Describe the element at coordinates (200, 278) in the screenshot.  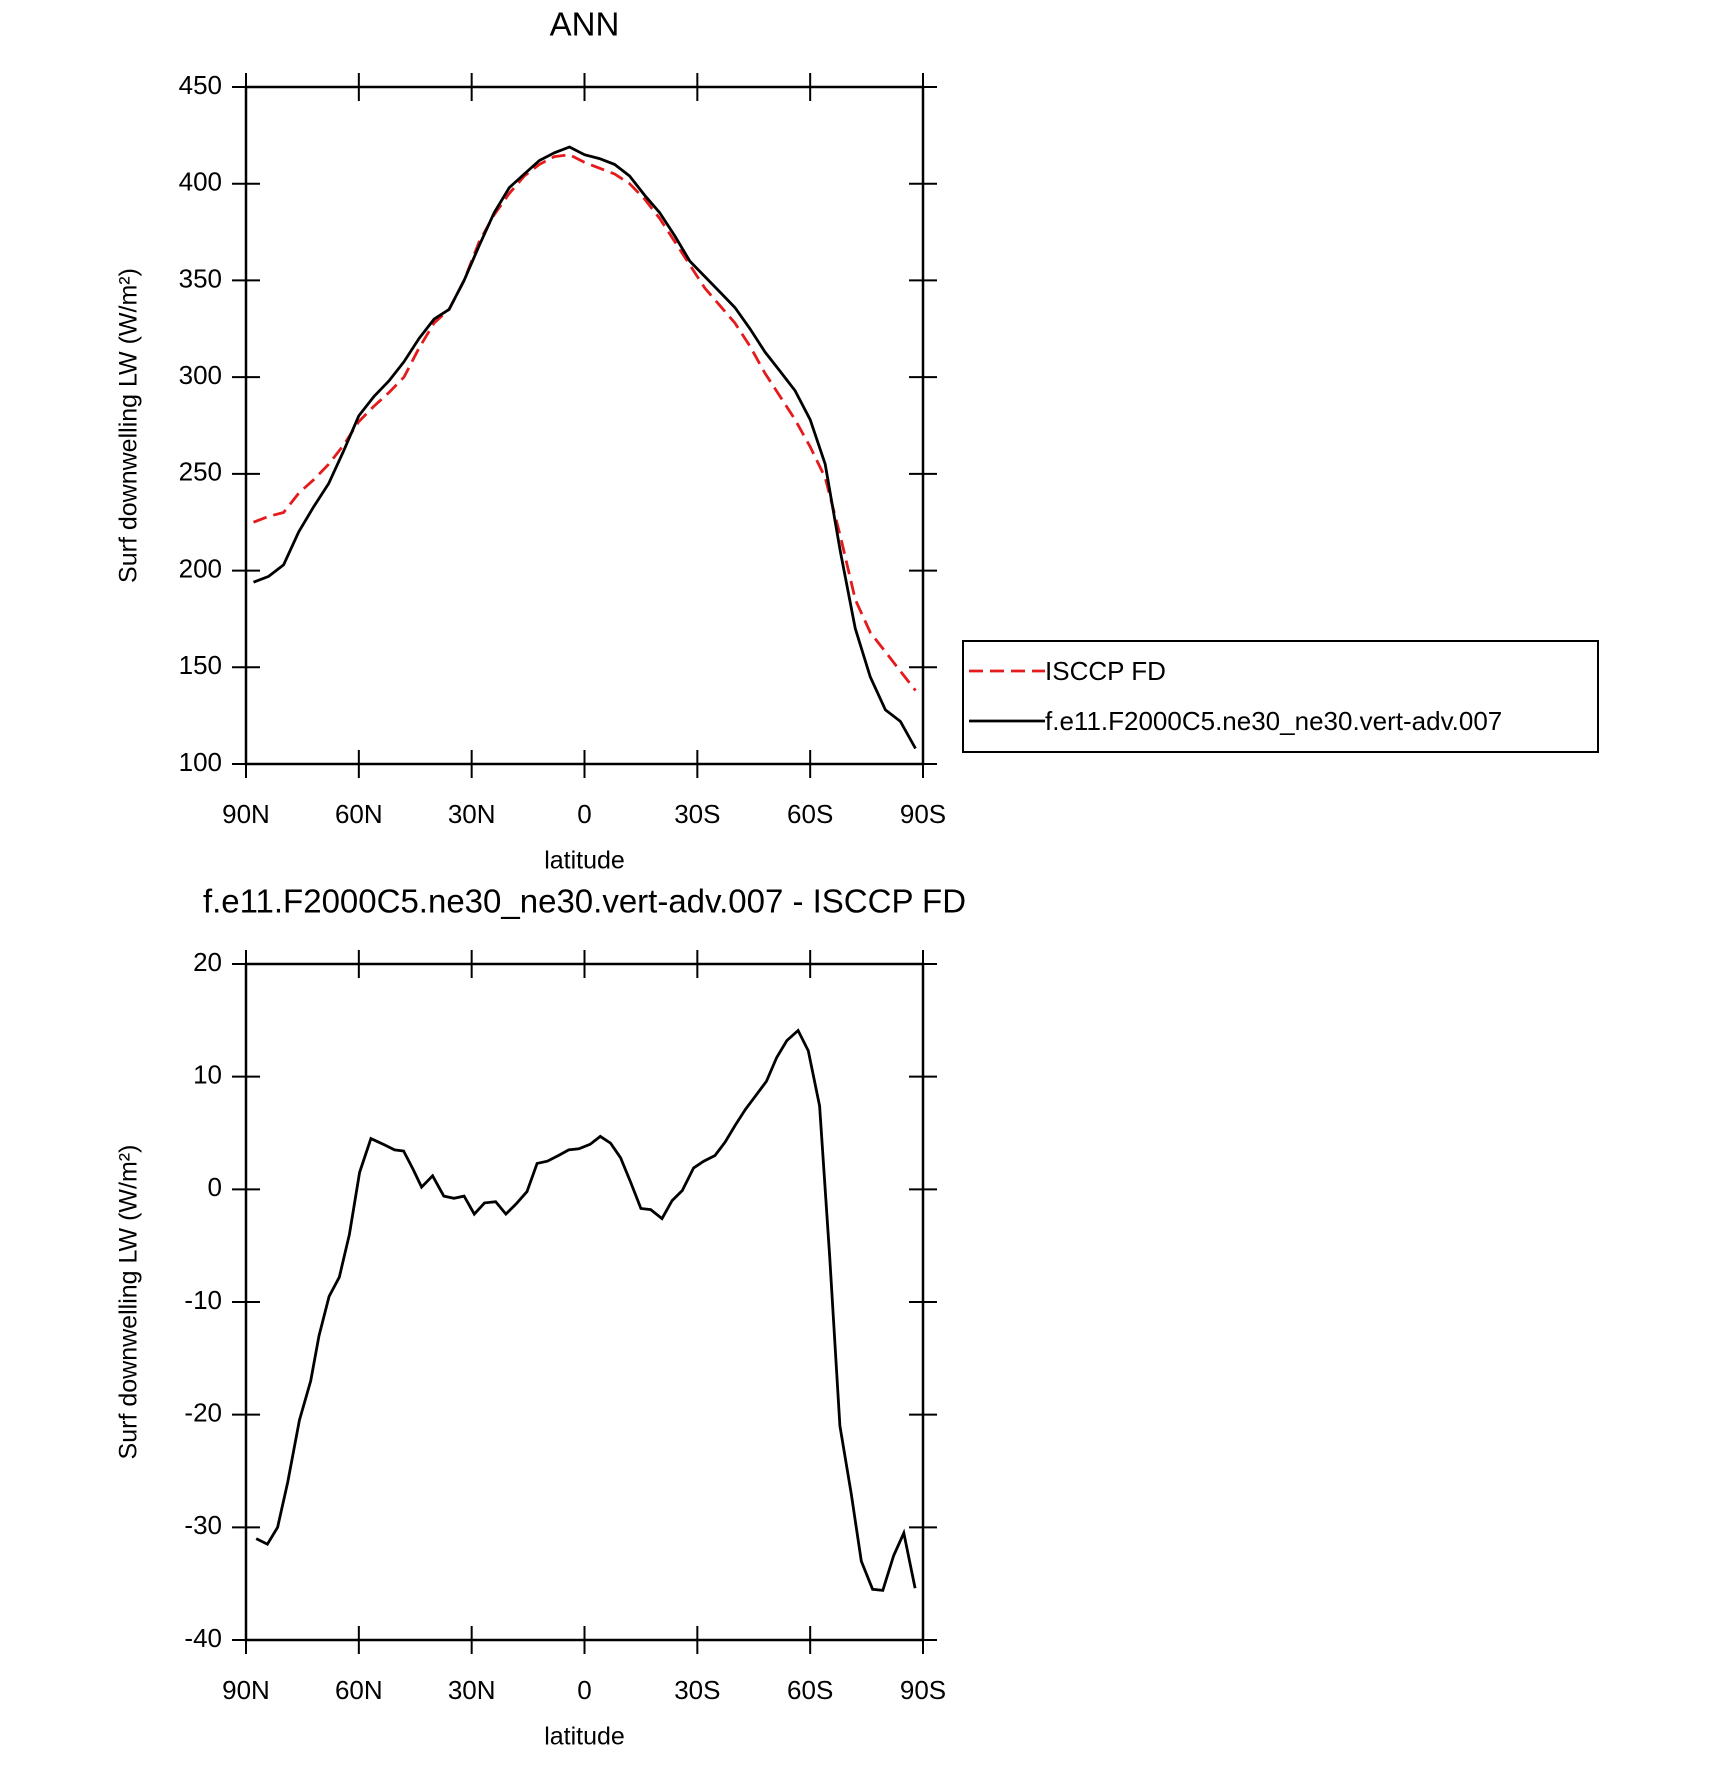
I see `y-tick-label: 350` at that location.